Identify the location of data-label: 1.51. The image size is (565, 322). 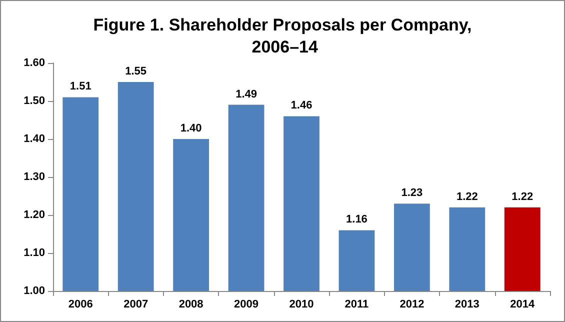
(81, 86).